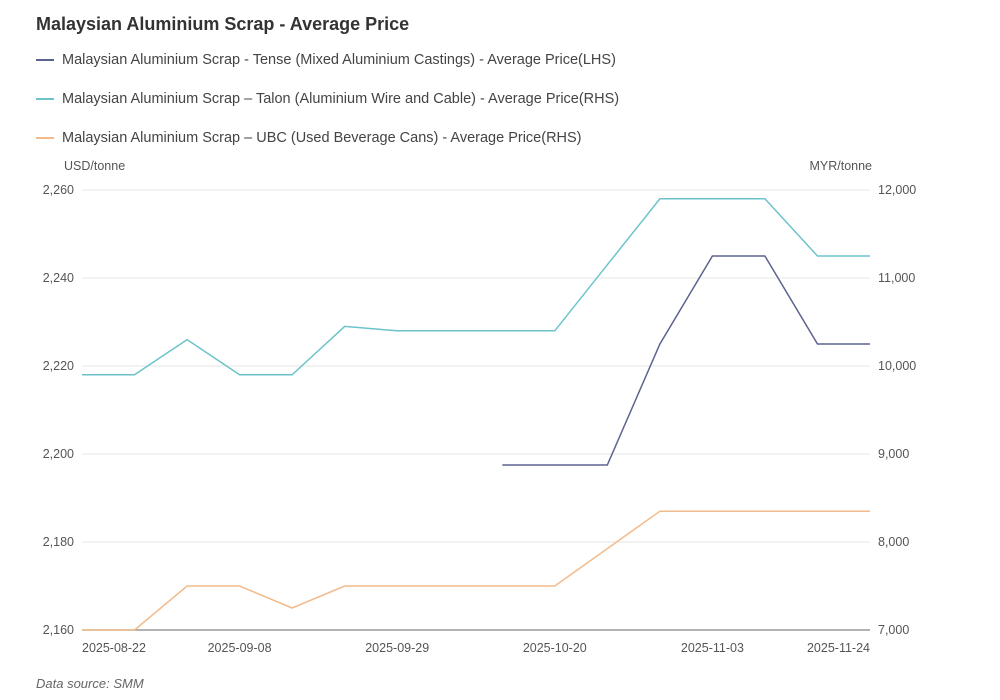 Image resolution: width=1000 pixels, height=700 pixels. I want to click on left-tick-label: 2,240, so click(58, 278).